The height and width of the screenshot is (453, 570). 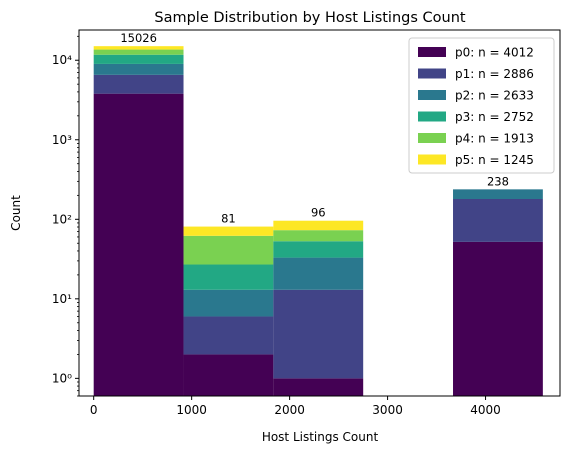 I want to click on y-tick-label: 10³, so click(x=62, y=140).